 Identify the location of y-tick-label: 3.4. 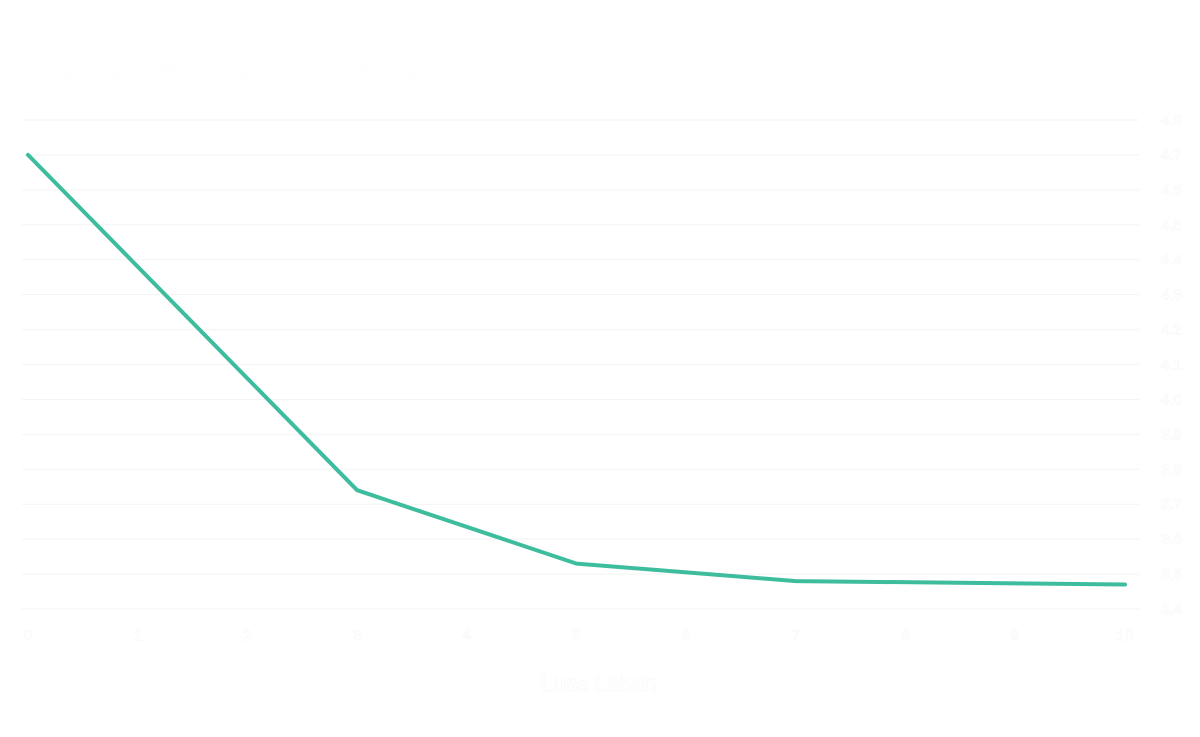
(1171, 609).